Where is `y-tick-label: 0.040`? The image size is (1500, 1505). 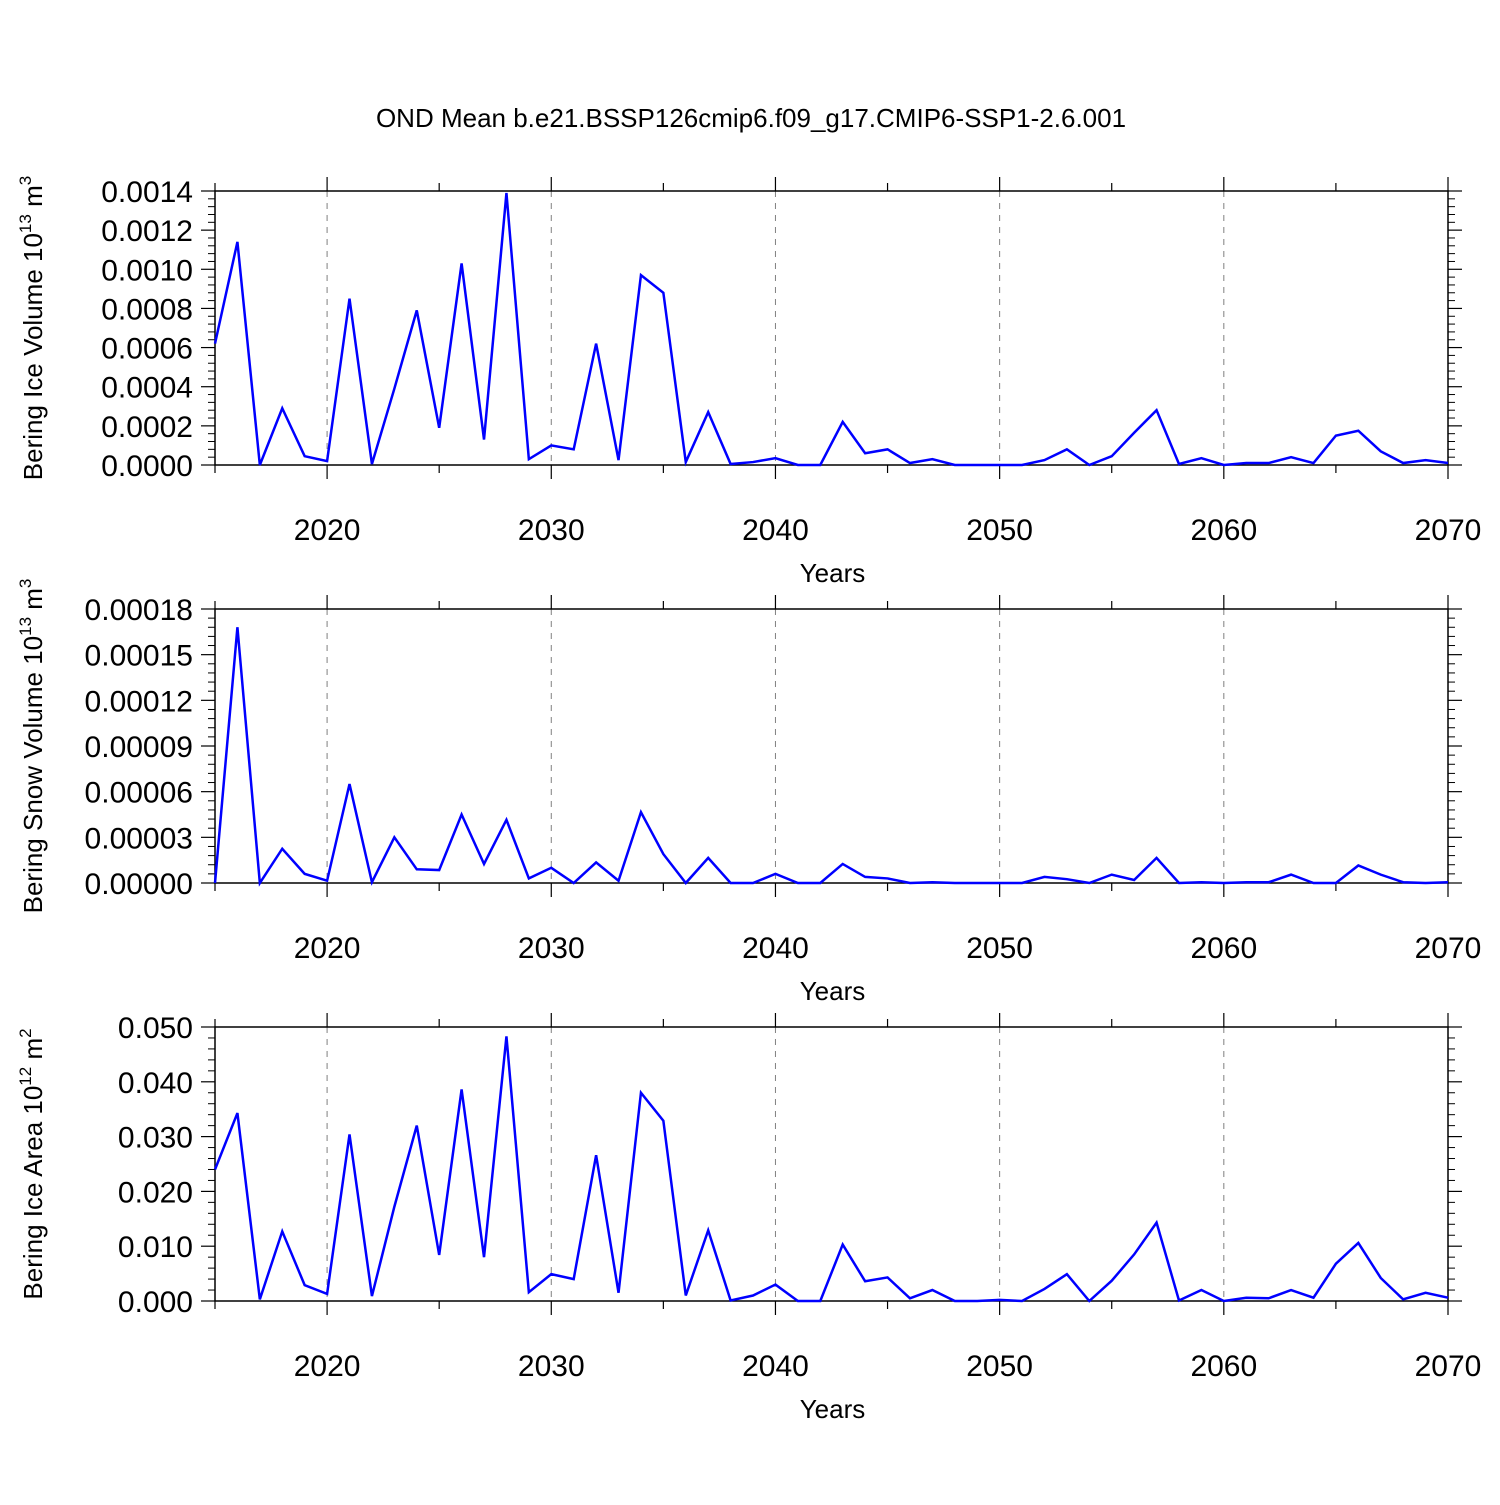
y-tick-label: 0.040 is located at coordinates (155, 1083).